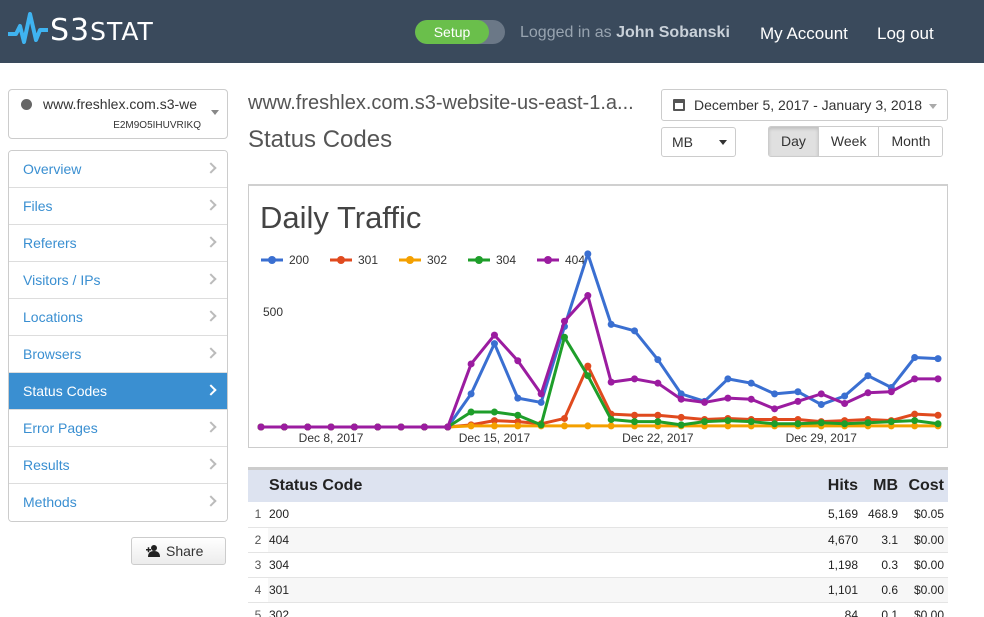  Describe the element at coordinates (354, 260) in the screenshot. I see `legend-item-301: 301` at that location.